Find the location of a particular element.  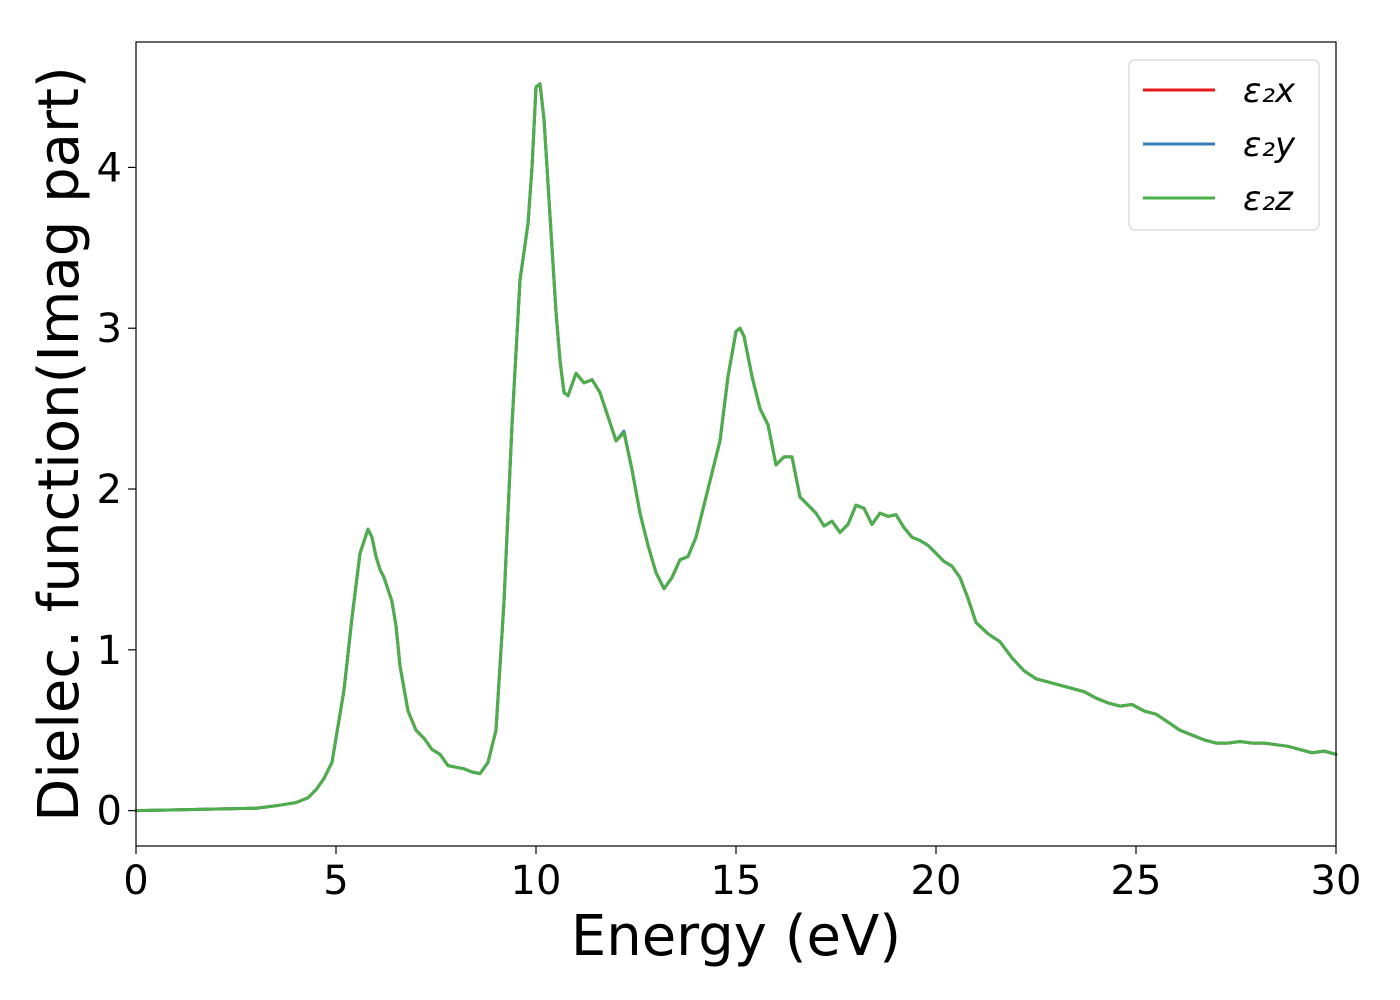

x-axis-label: Energy (eV) is located at coordinates (736, 936).